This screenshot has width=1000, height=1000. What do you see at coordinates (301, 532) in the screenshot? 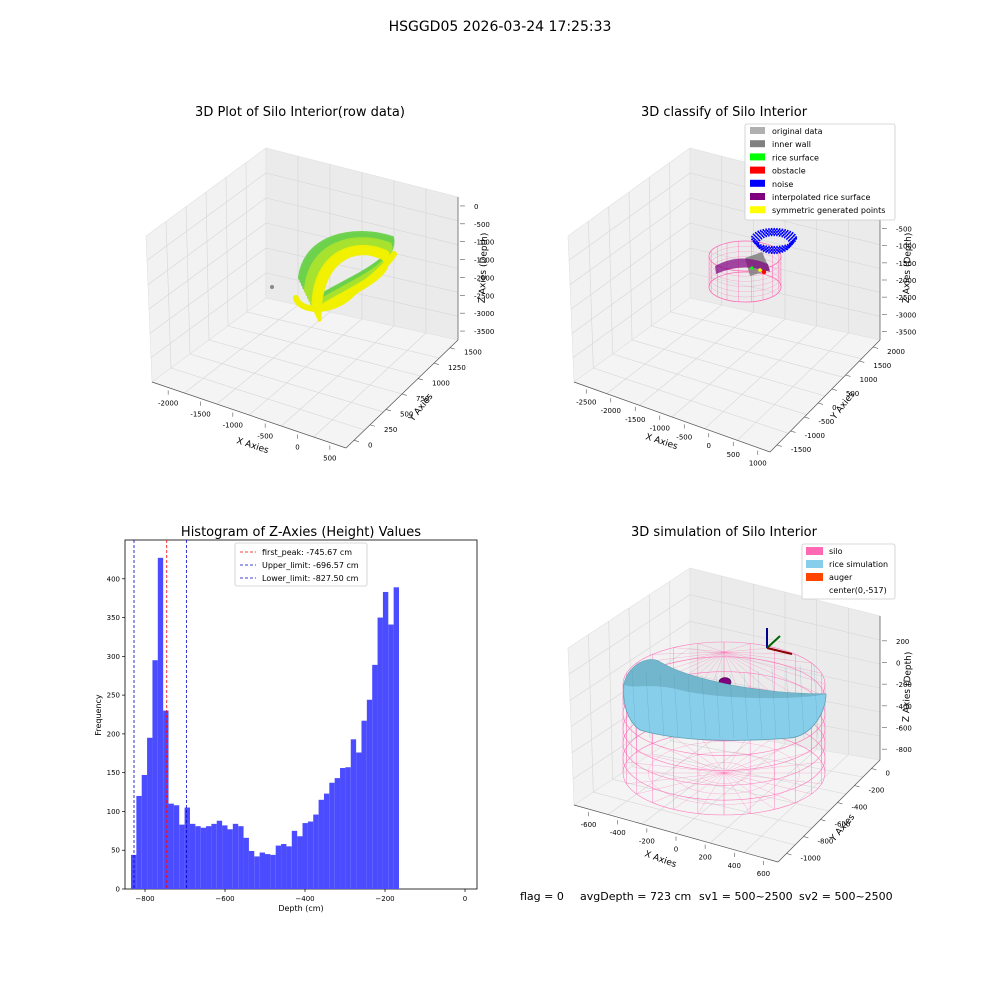
I see `histogram-title: Histogram of Z-Axies (Height) Values` at bounding box center [301, 532].